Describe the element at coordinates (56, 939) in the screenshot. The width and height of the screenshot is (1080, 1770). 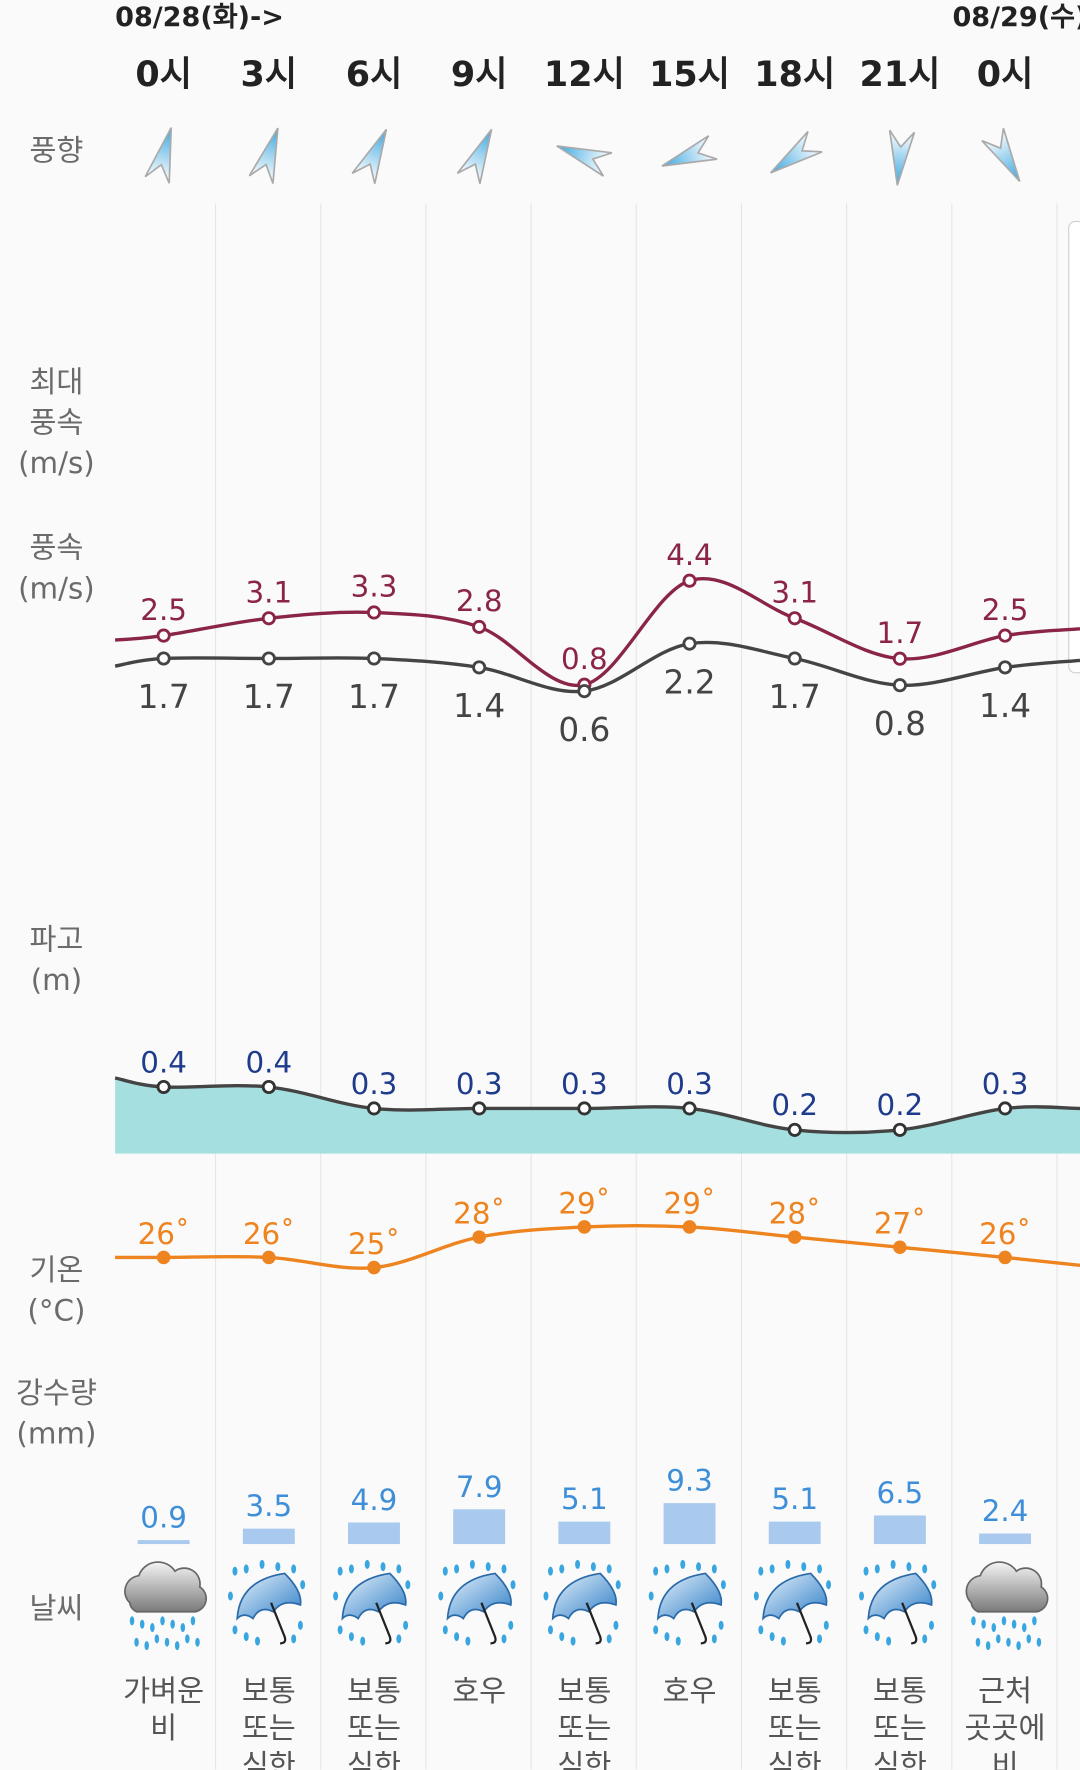
I see `row-label-wave: 파고` at that location.